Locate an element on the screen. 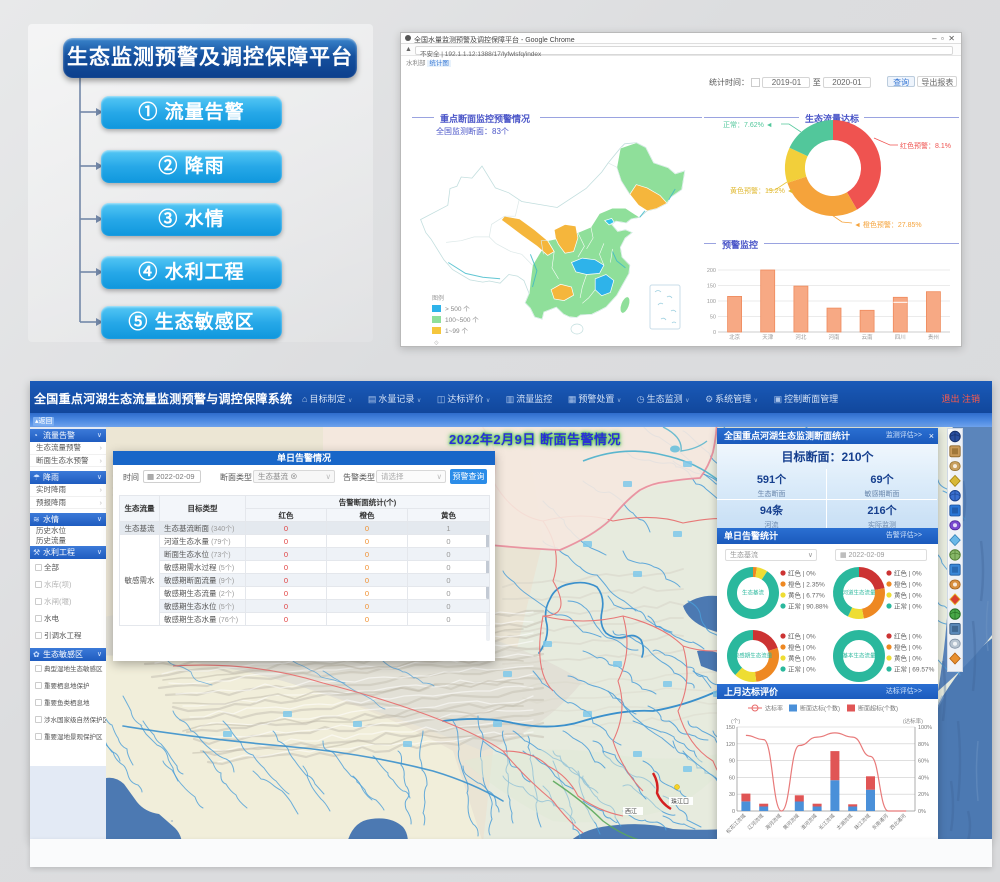 The width and height of the screenshot is (1000, 882). svg-text: 北京 is located at coordinates (735, 337).